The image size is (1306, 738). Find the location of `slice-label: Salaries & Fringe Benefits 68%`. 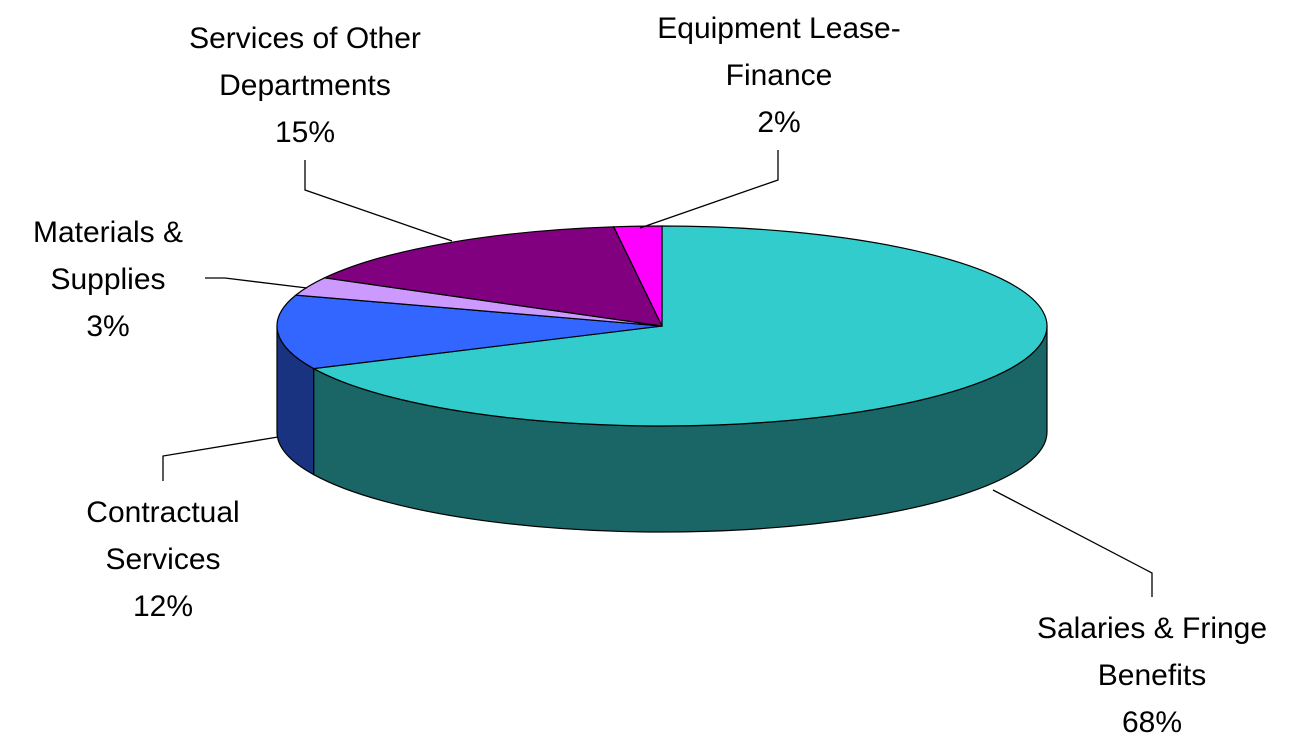

slice-label: Salaries & Fringe Benefits 68% is located at coordinates (1152, 671).